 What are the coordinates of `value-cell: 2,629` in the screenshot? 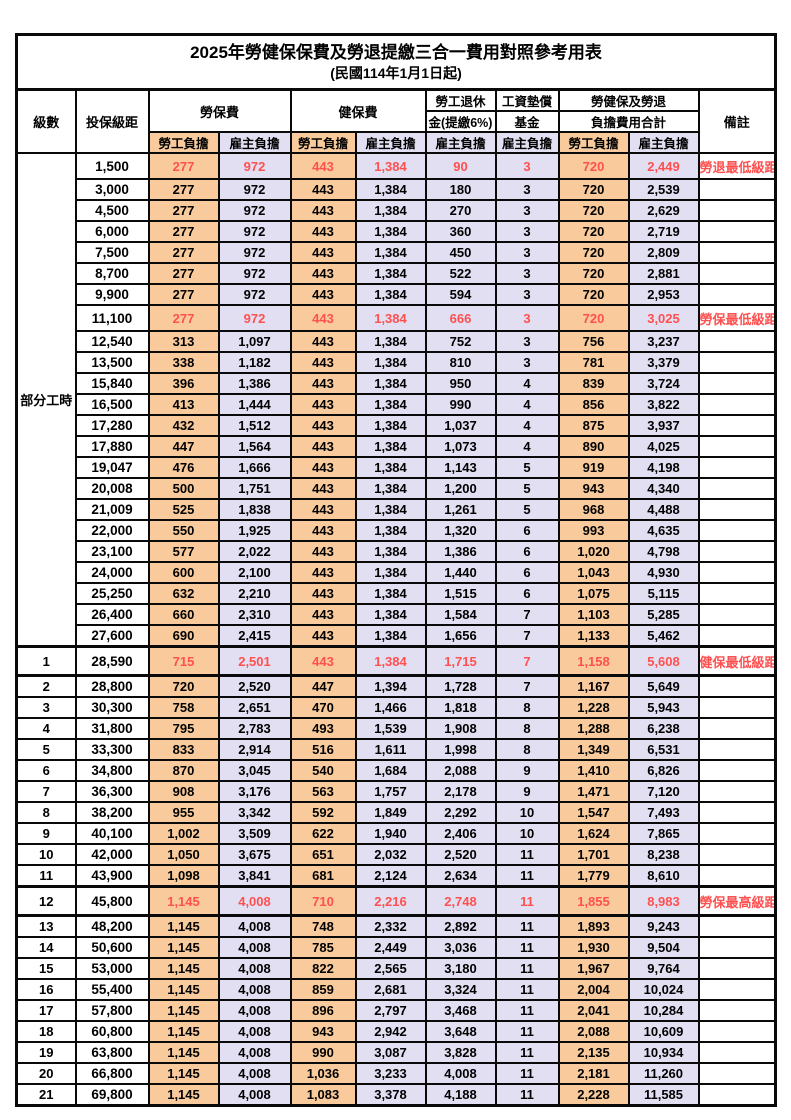 It's located at (663, 210).